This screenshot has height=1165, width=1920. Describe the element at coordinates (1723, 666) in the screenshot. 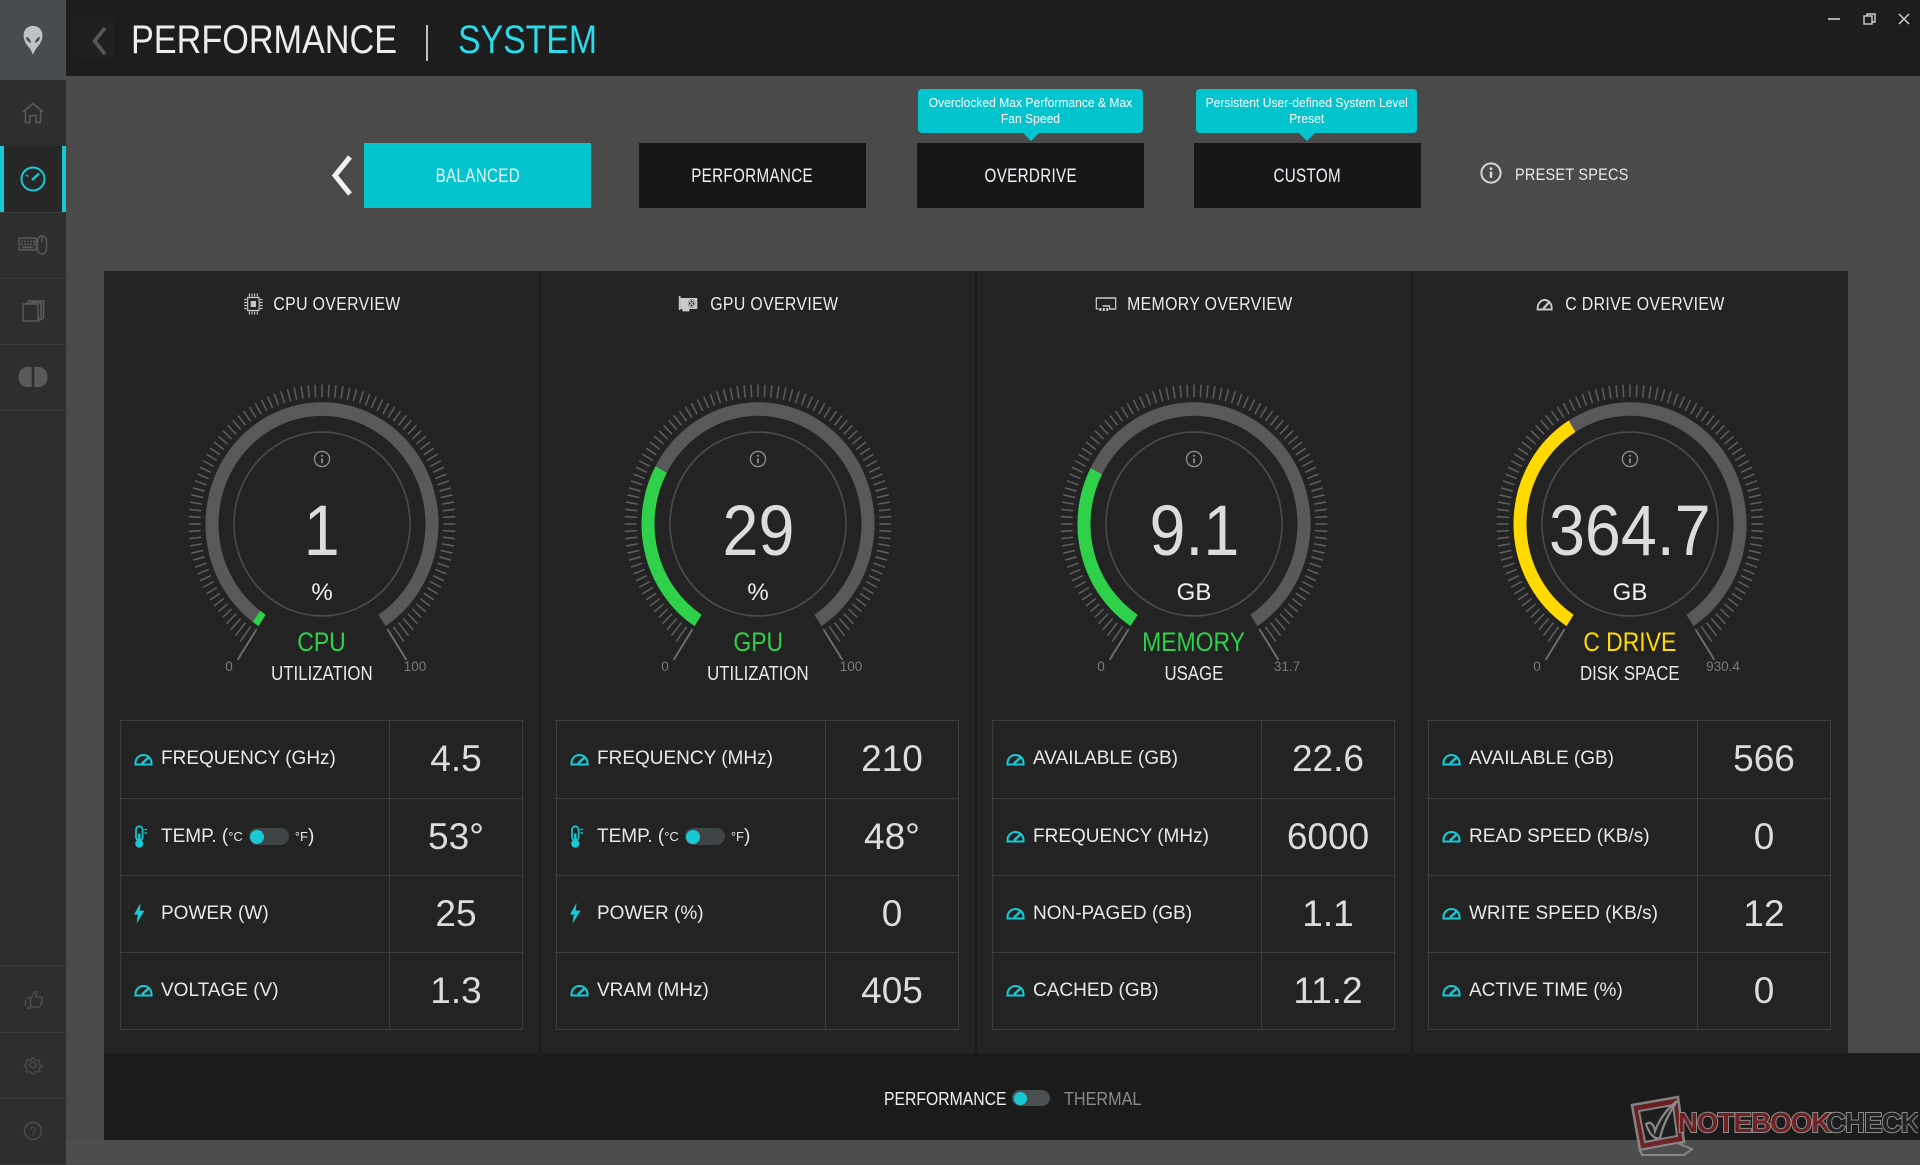

I see `svg-text: 930.4` at that location.